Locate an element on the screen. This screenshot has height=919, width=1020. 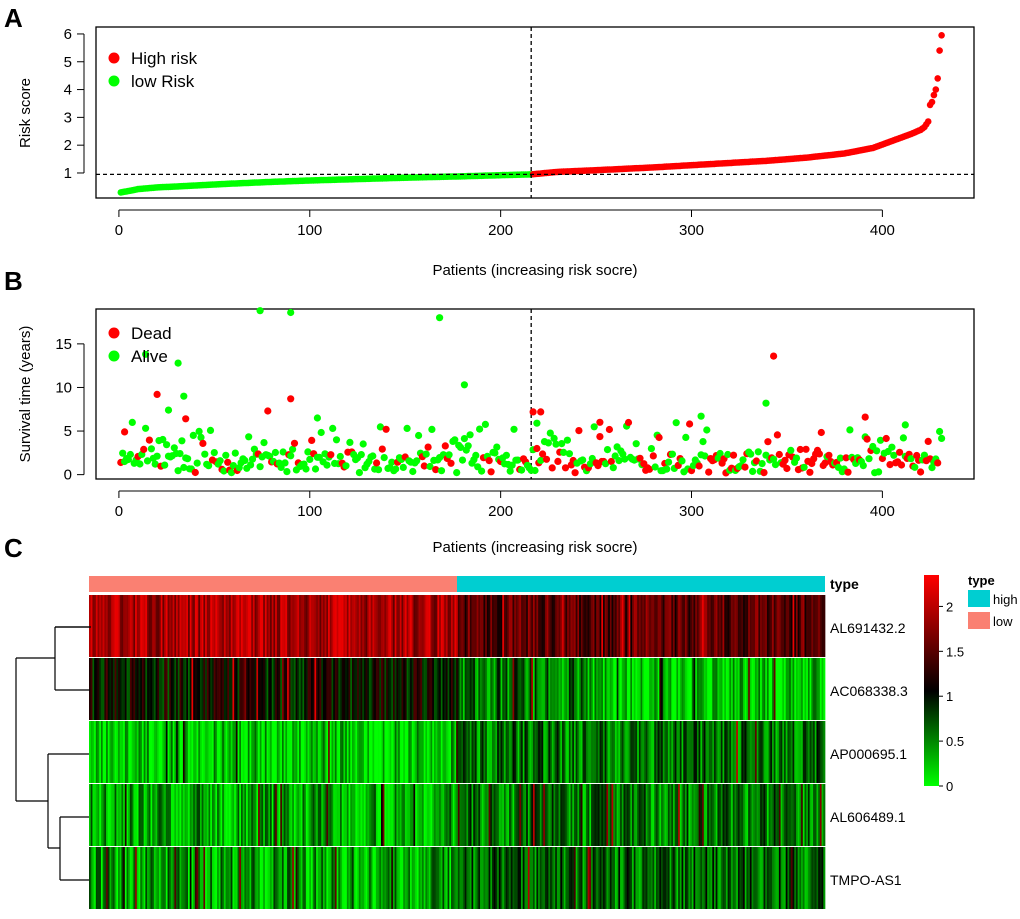
panel-label-c: C is located at coordinates (13, 548).